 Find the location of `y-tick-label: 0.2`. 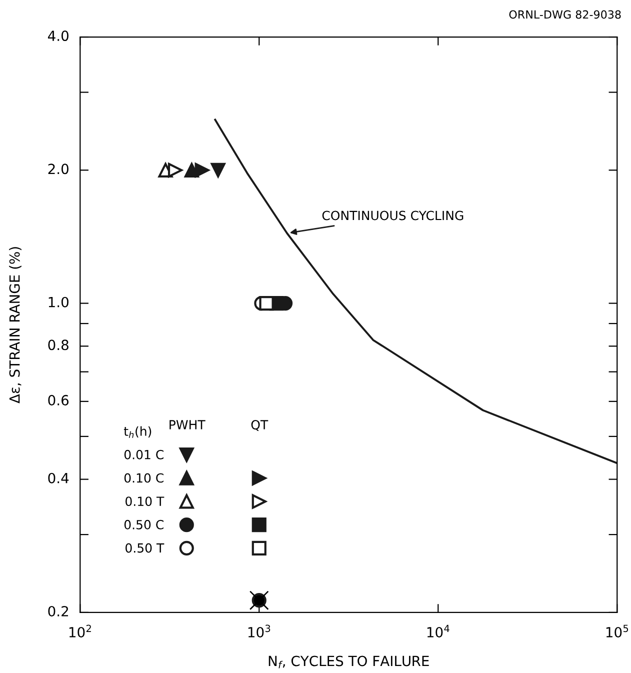

y-tick-label: 0.2 is located at coordinates (58, 611).